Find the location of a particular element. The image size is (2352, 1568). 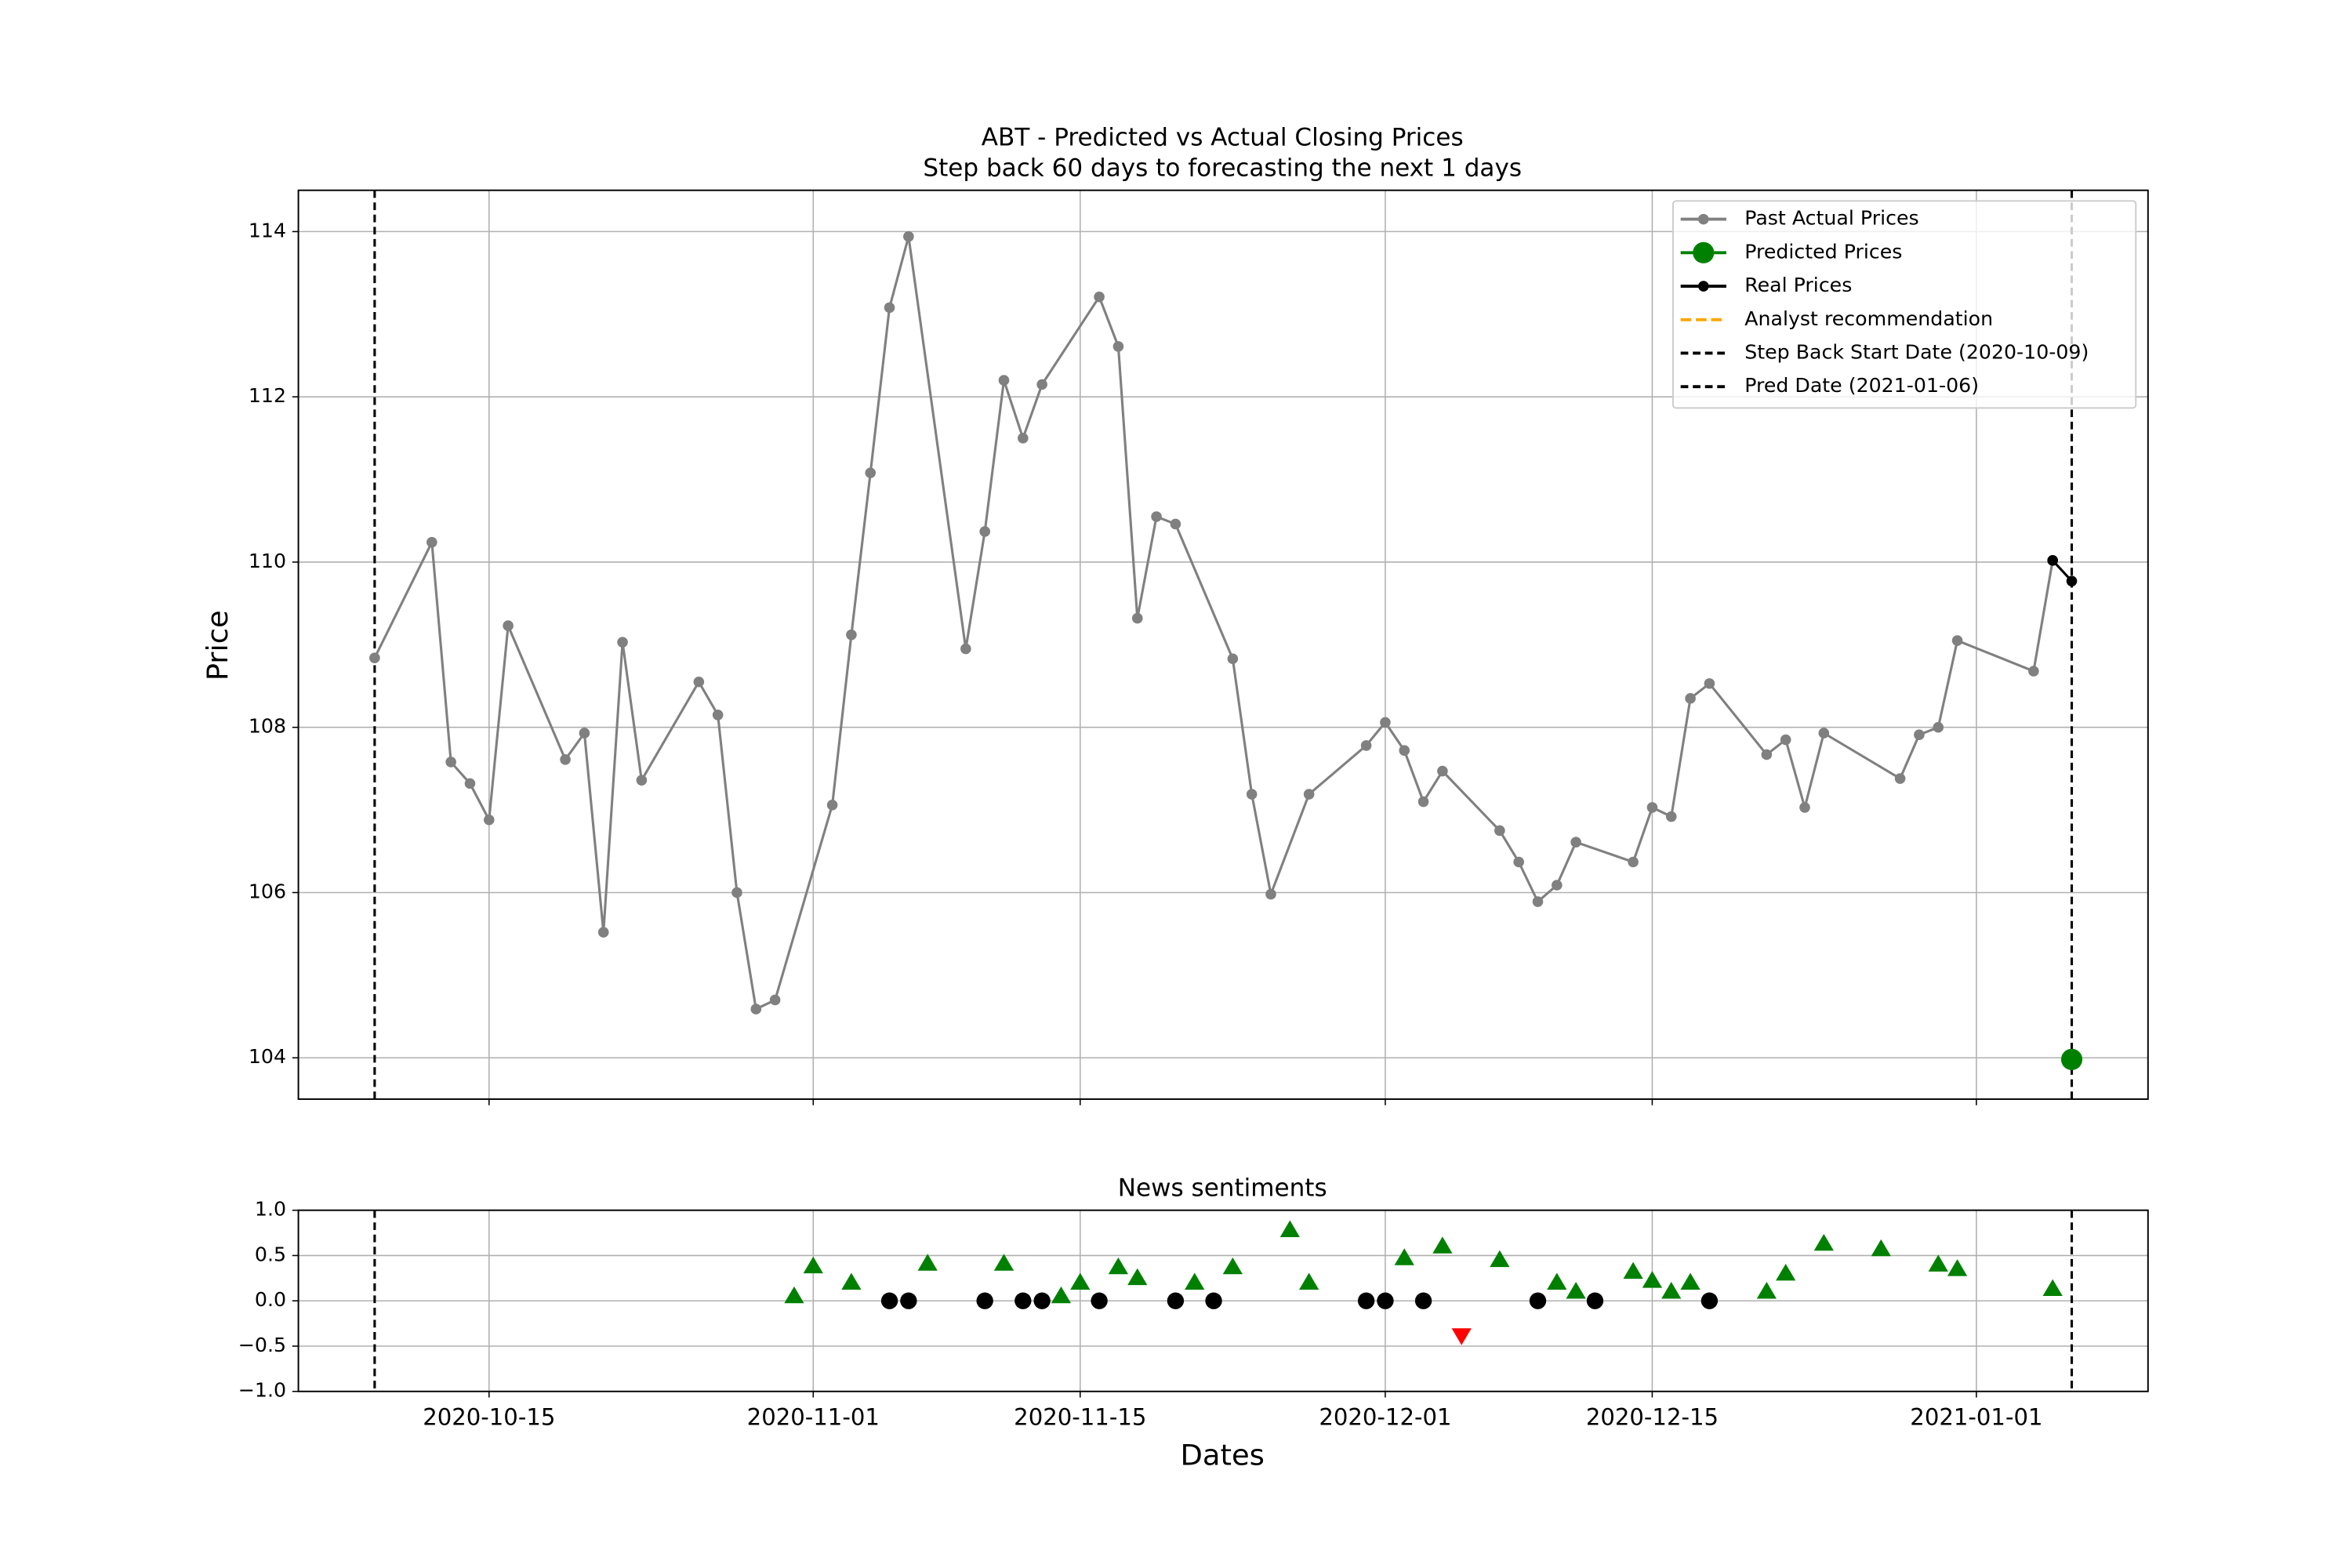

chart-title: ABT - Predicted vs Actual Closing Prices is located at coordinates (1223, 138).